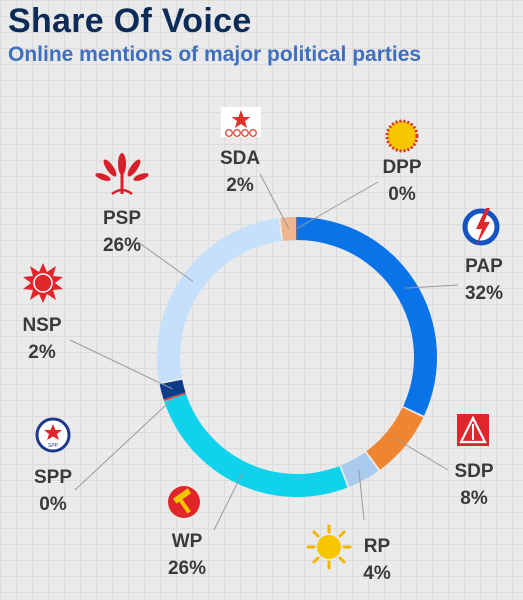 This screenshot has width=523, height=600. What do you see at coordinates (53, 504) in the screenshot?
I see `label-spp-value: 0%` at bounding box center [53, 504].